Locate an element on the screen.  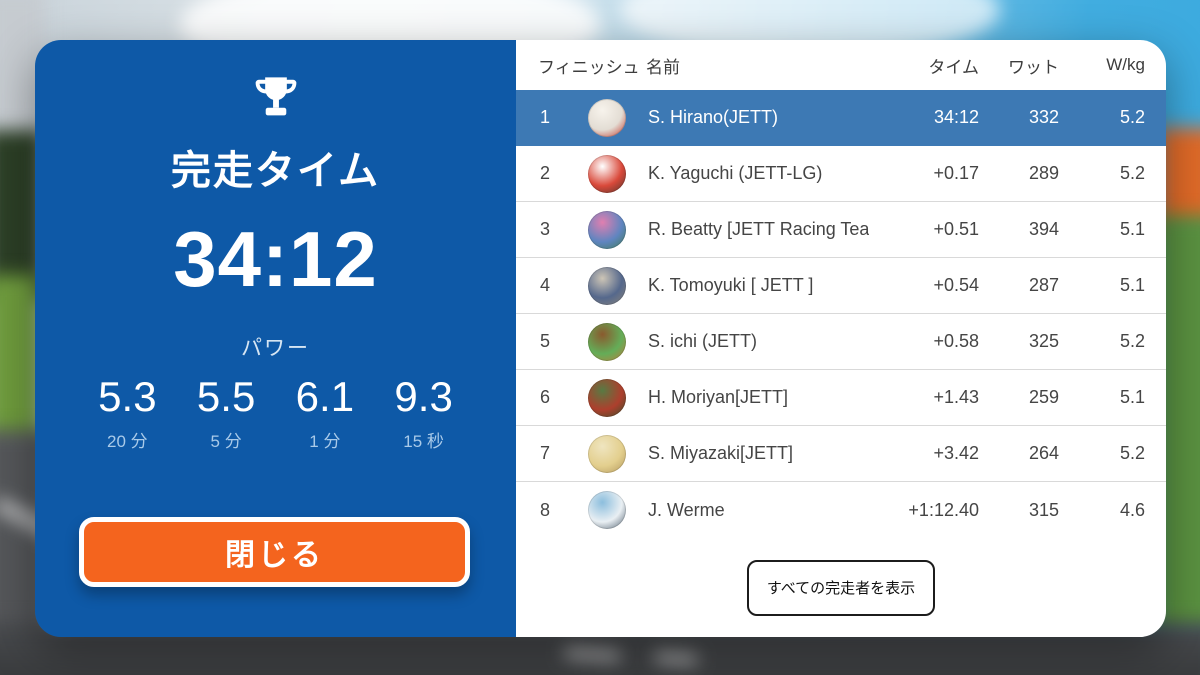
finish-time-value: 34:12 is located at coordinates (275, 259).